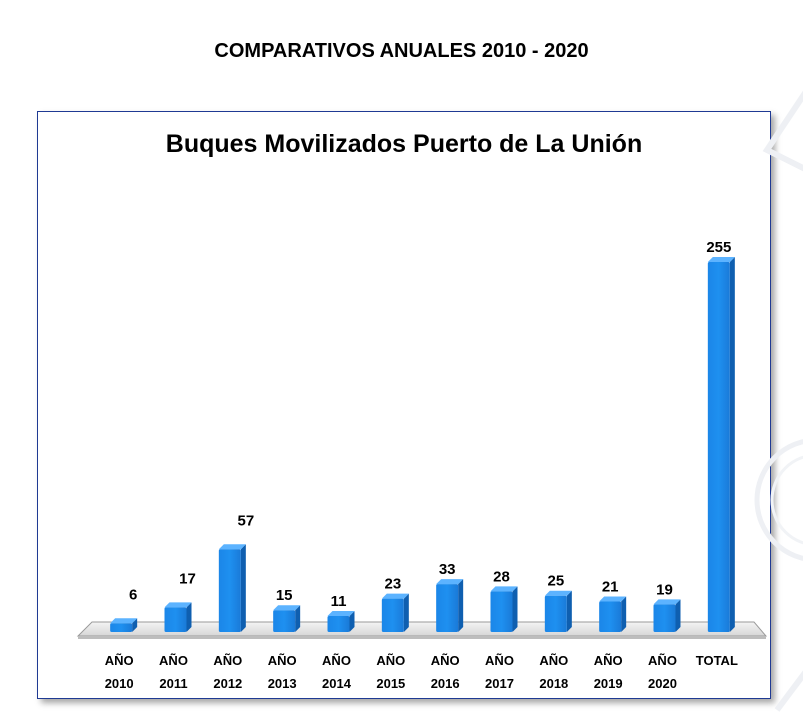  I want to click on data-label: 11, so click(339, 601).